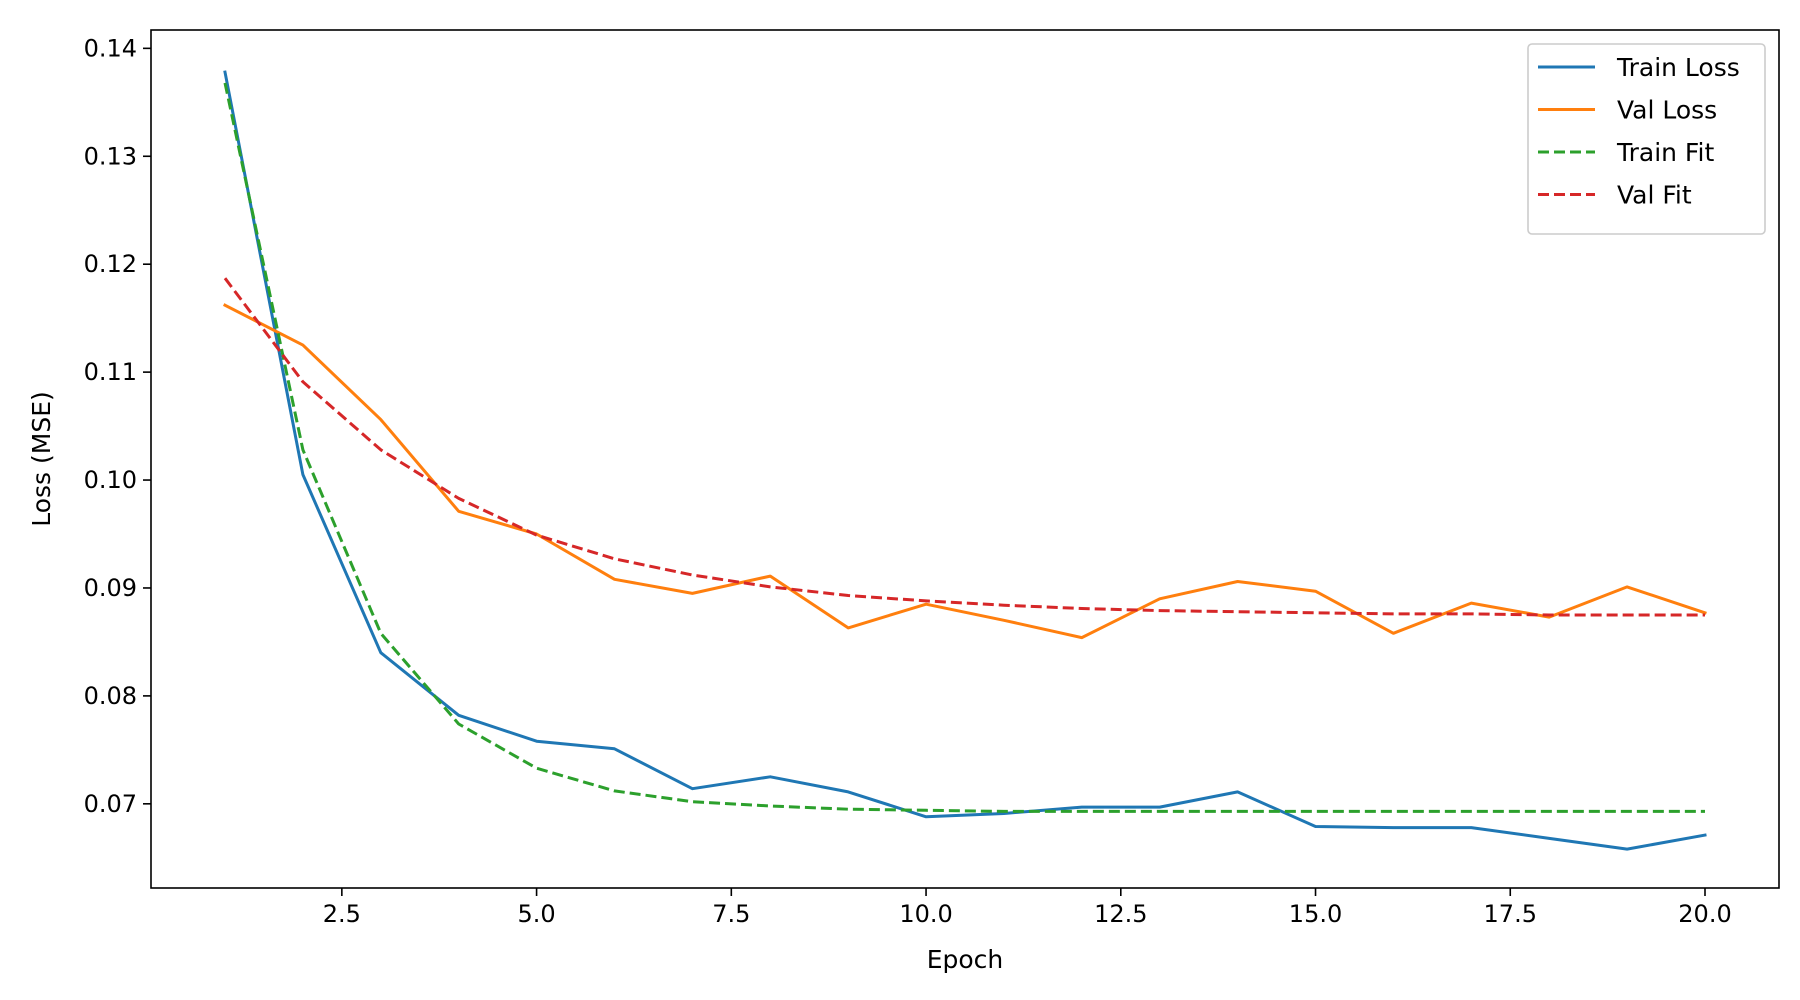 This screenshot has width=1800, height=1000. Describe the element at coordinates (110, 48) in the screenshot. I see `y-tick-label: 0.14` at that location.